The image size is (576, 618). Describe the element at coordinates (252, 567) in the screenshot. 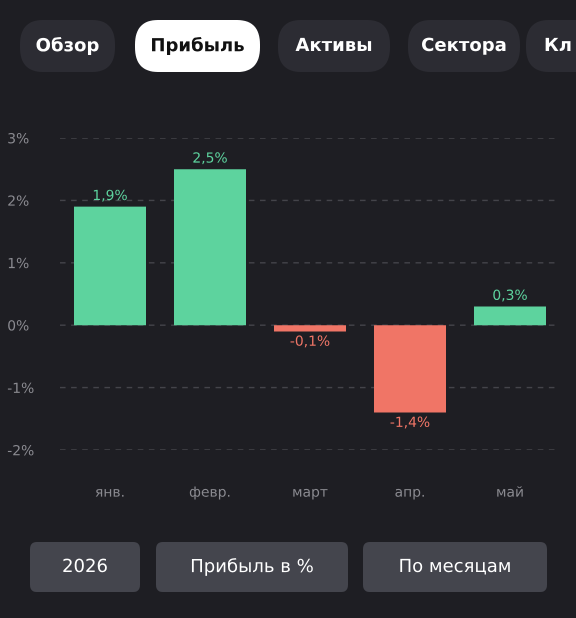

I see `text: Прибыль в %` at that location.